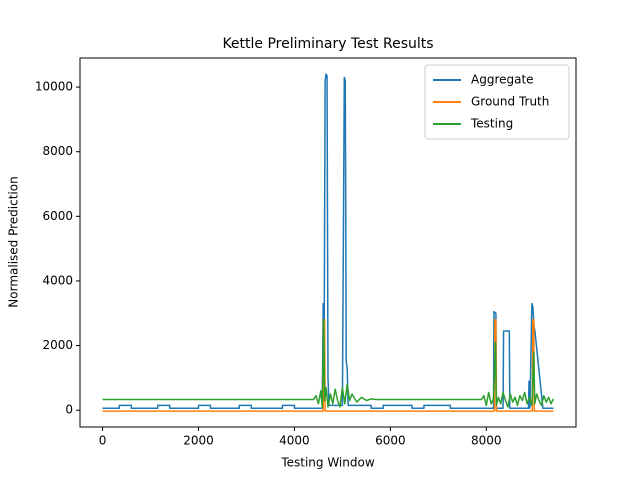  I want to click on legend-label: Aggregate, so click(502, 80).